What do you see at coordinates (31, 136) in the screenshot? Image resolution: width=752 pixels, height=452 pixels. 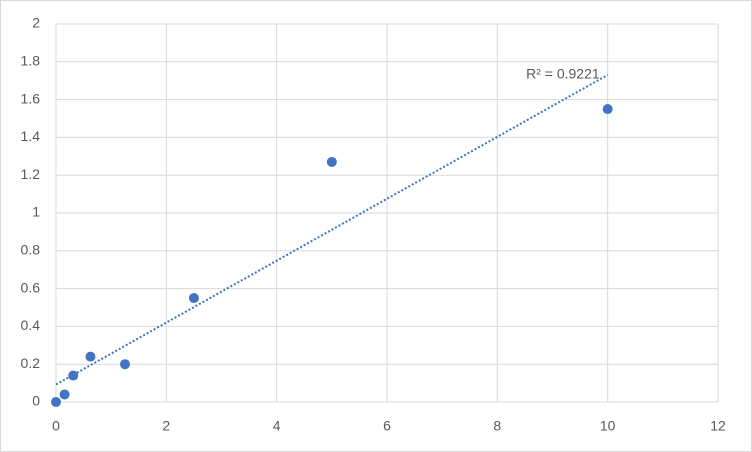 I see `y-tick-label: 1.4` at bounding box center [31, 136].